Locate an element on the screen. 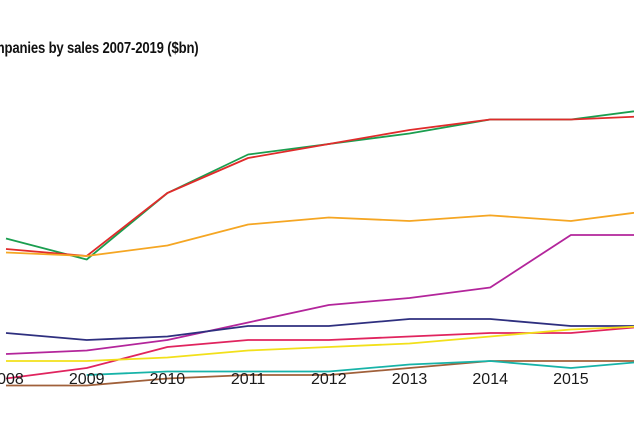 This screenshot has width=634, height=433. x-tick-label: 2012 is located at coordinates (329, 379).